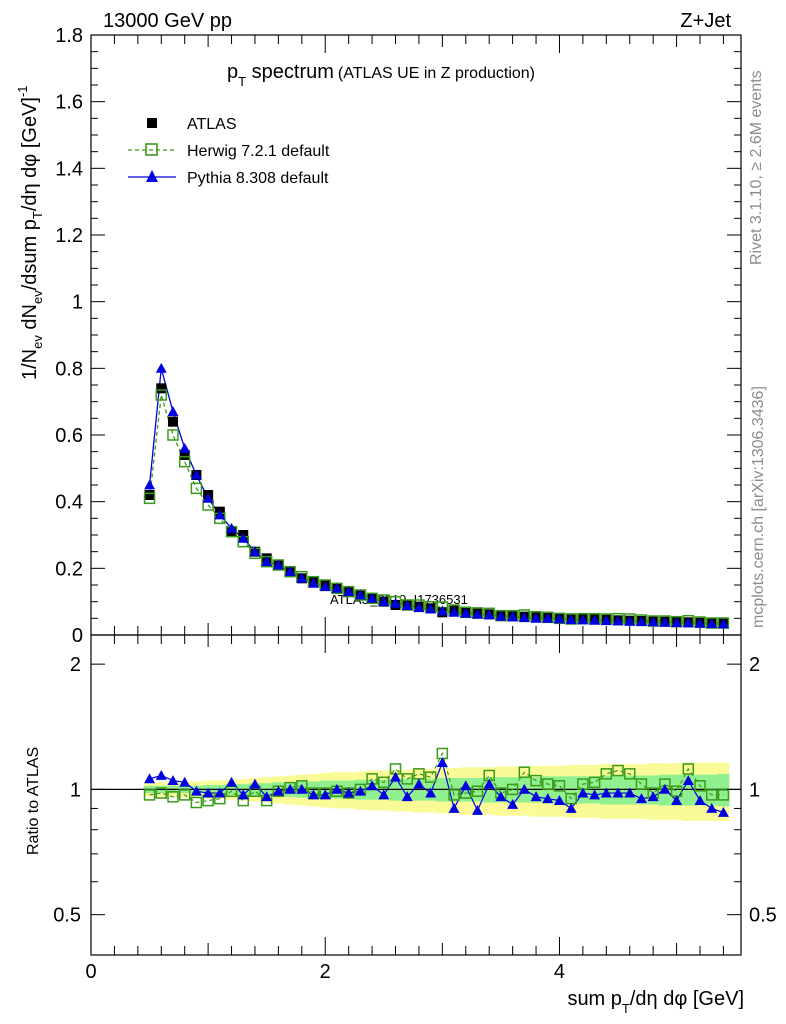  What do you see at coordinates (30, 232) in the screenshot?
I see `main-y-axis-label: 1/Nev dNev/dsum pT/dη dφ [GeV]-1` at bounding box center [30, 232].